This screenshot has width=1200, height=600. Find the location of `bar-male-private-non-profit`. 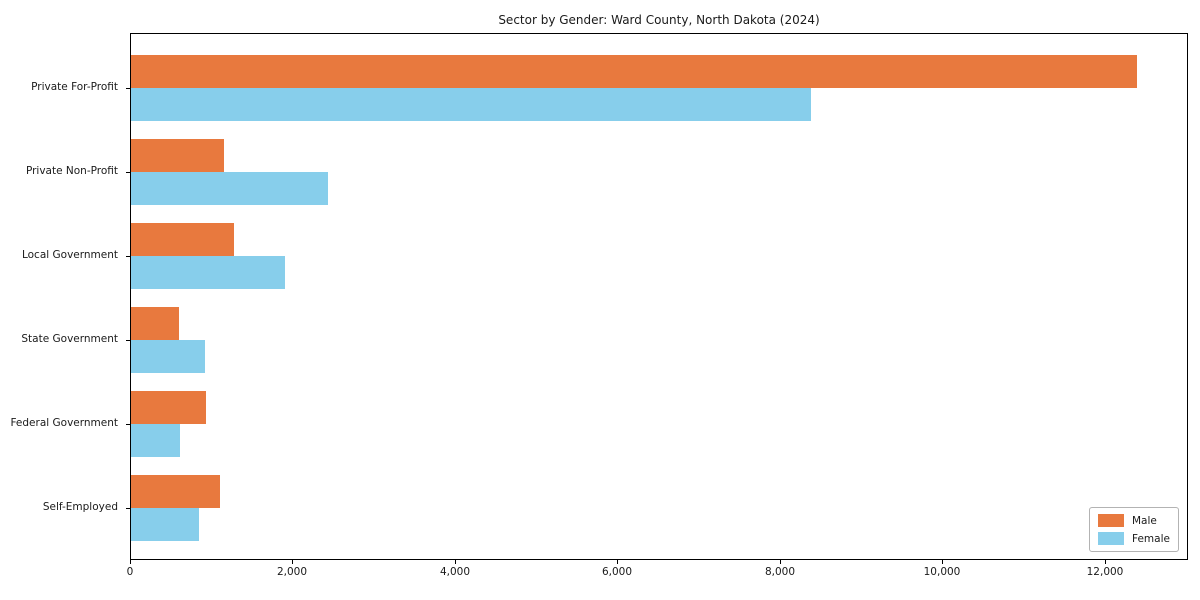

bar-male-private-non-profit is located at coordinates (177, 155).